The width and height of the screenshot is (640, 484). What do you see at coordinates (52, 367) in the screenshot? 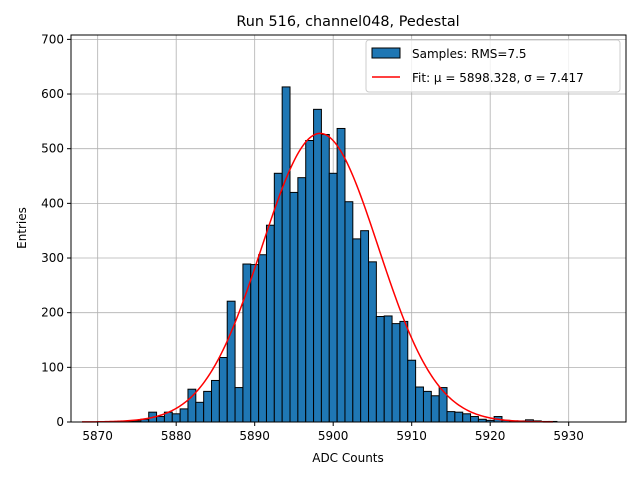
I see `y-tick-label: 100` at bounding box center [52, 367].